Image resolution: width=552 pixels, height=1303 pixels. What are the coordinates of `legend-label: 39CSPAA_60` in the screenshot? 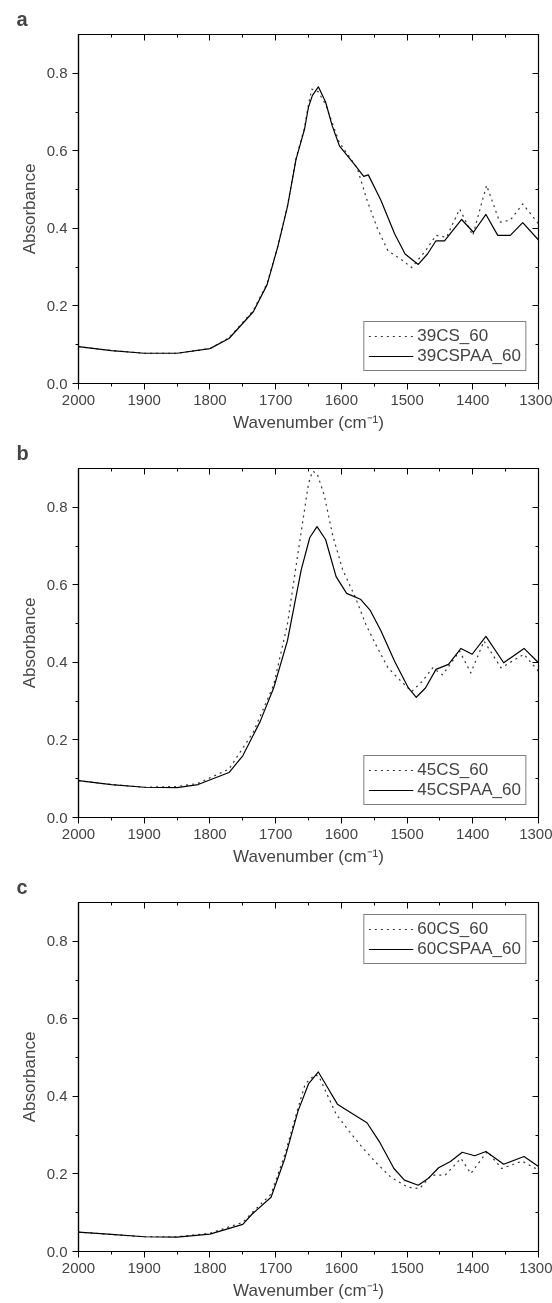 It's located at (469, 356).